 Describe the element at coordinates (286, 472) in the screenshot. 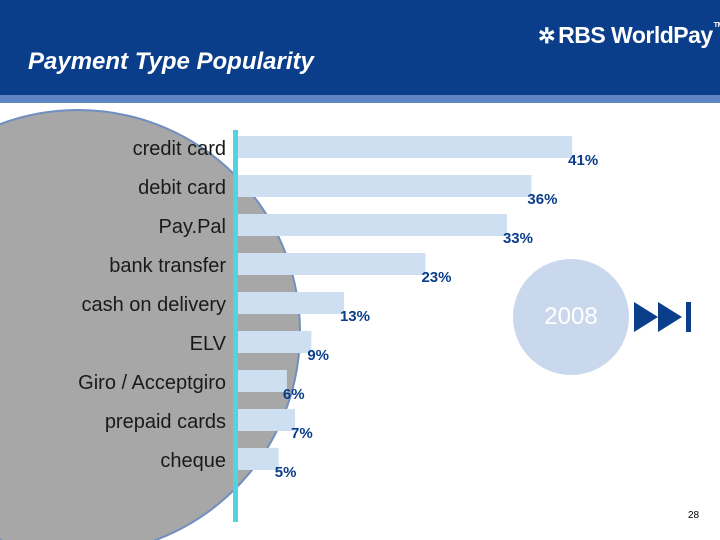

I see `value-label: 5%` at that location.